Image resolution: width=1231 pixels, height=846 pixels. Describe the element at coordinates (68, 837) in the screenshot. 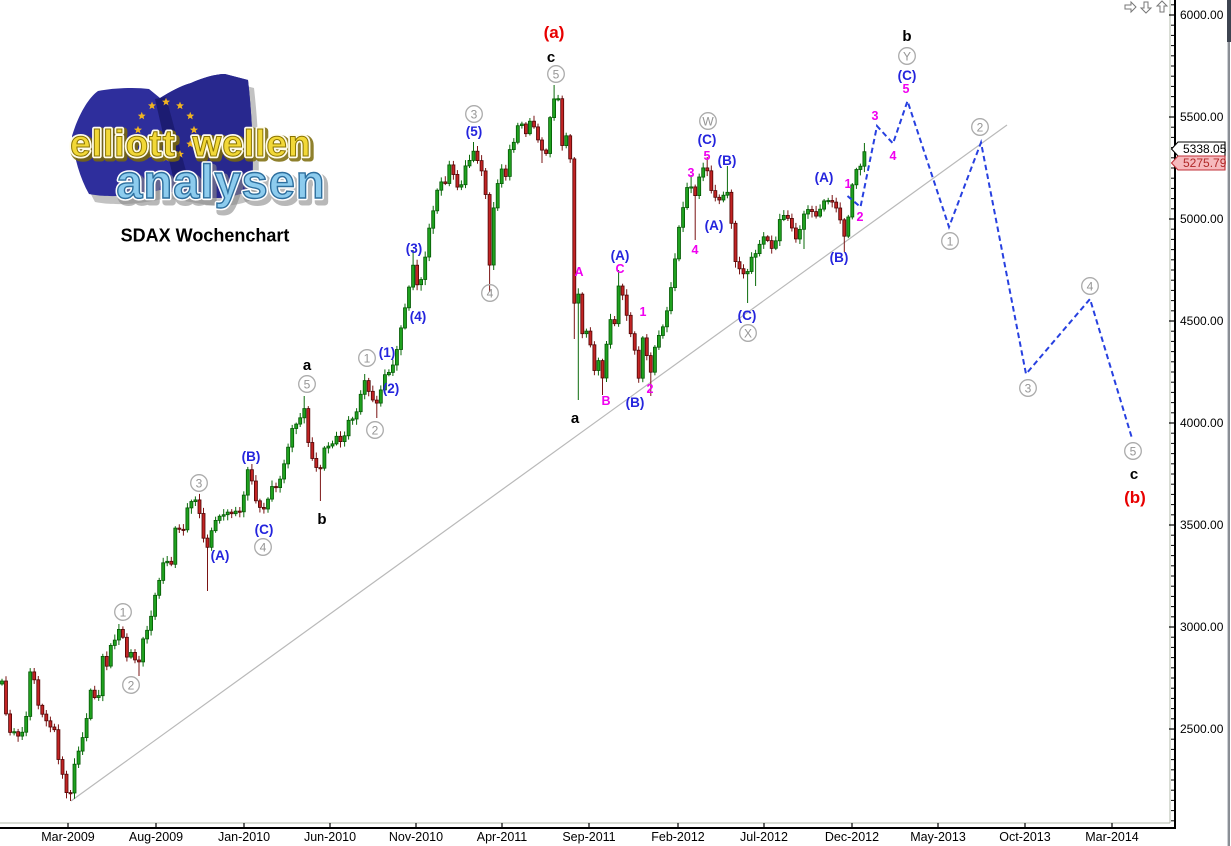

I see `svg-text: Mar-2009` at that location.